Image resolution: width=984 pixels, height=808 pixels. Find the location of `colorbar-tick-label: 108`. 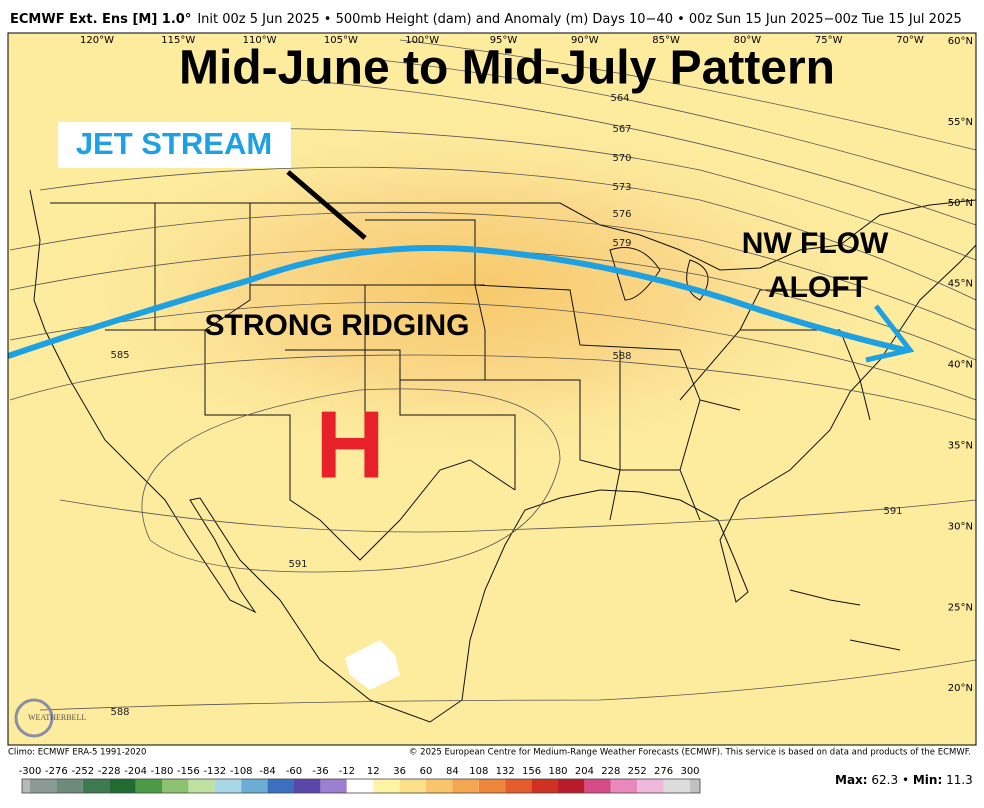

colorbar-tick-label: 108 is located at coordinates (478, 771).